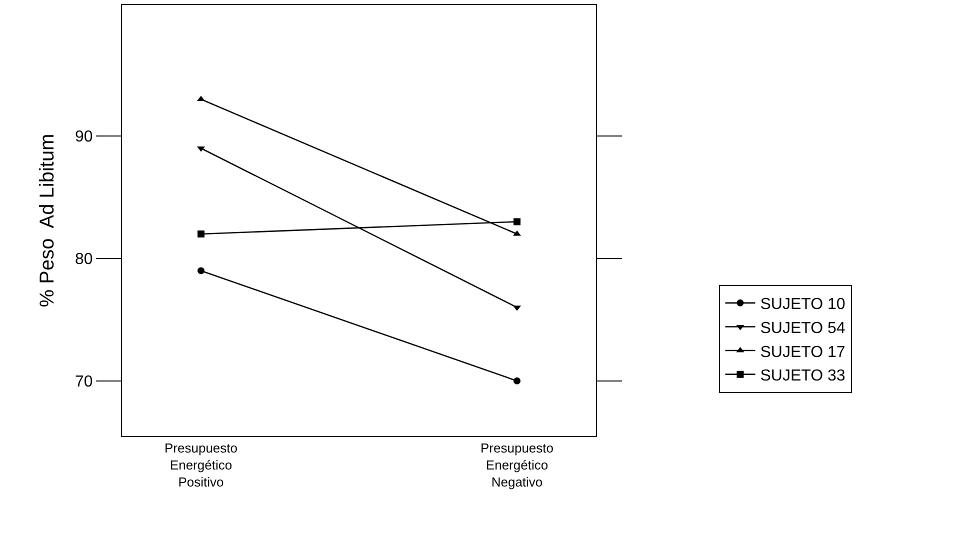  What do you see at coordinates (84, 259) in the screenshot?
I see `y-tick-label: 80` at bounding box center [84, 259].